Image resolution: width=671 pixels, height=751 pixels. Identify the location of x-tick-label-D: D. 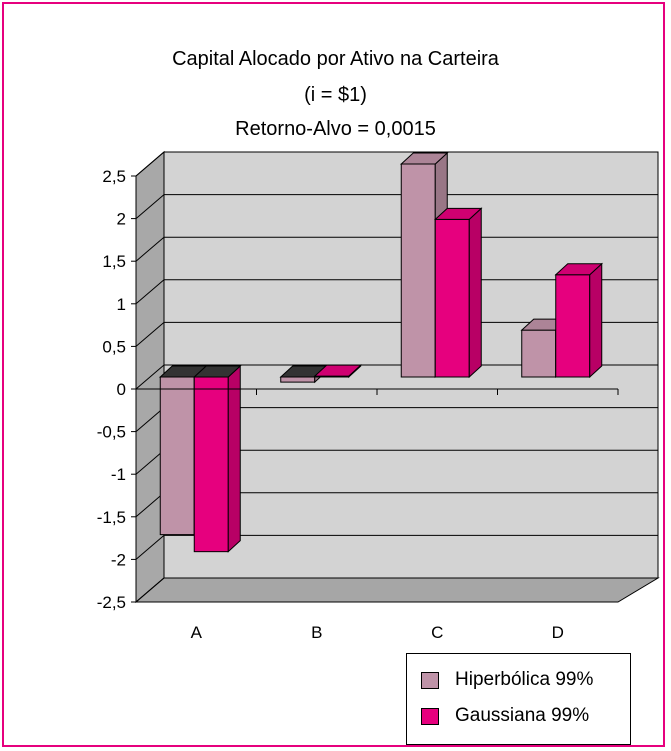
(558, 632).